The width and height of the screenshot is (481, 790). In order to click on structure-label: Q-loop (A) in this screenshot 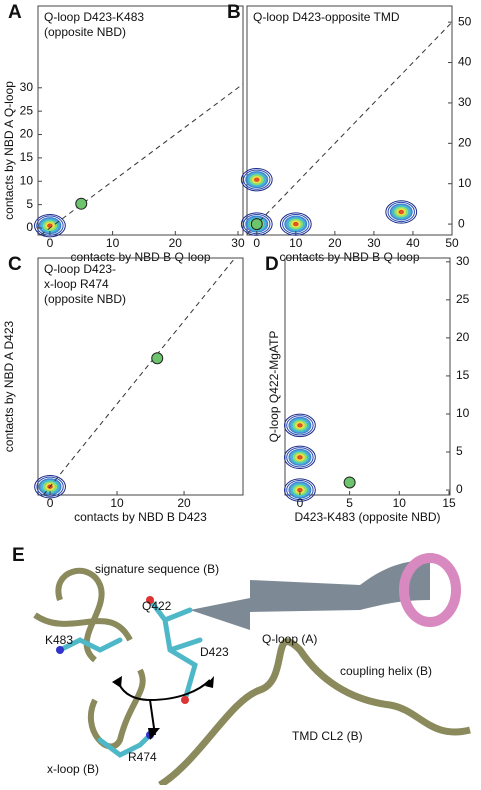, I will do `click(289, 639)`.